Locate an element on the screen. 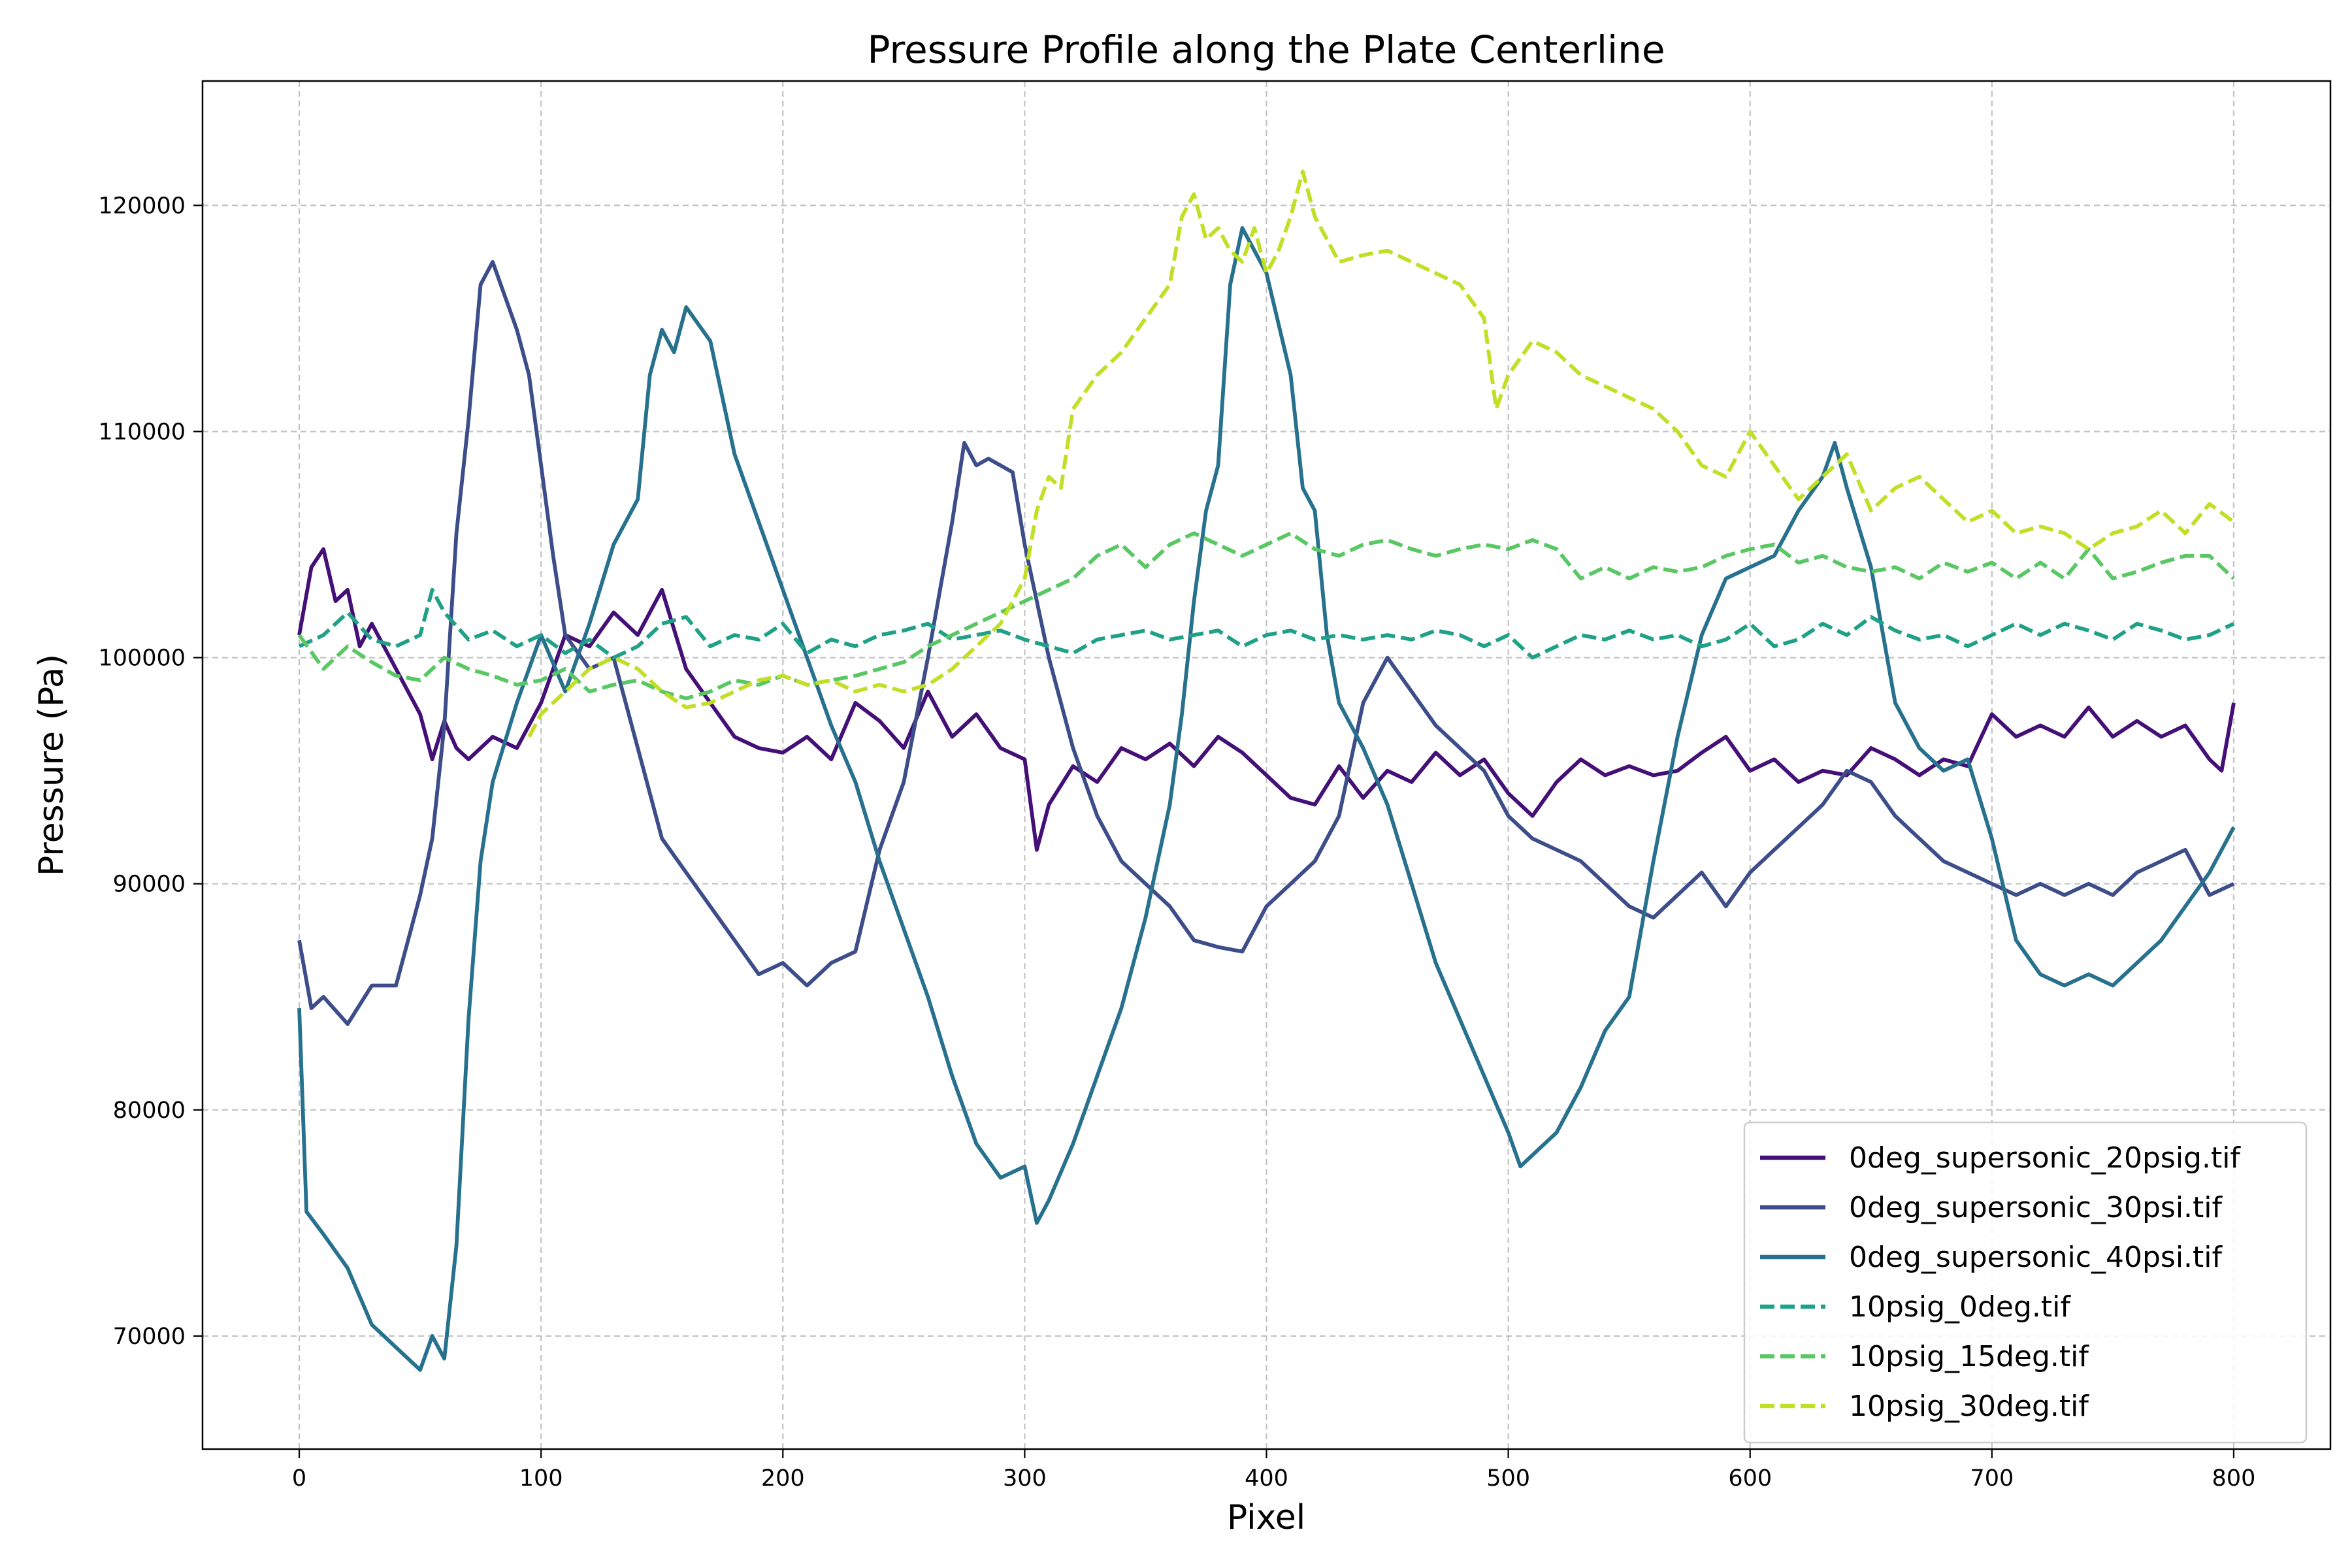 The width and height of the screenshot is (2352, 1568). x-tick-label: 0 is located at coordinates (299, 1478).